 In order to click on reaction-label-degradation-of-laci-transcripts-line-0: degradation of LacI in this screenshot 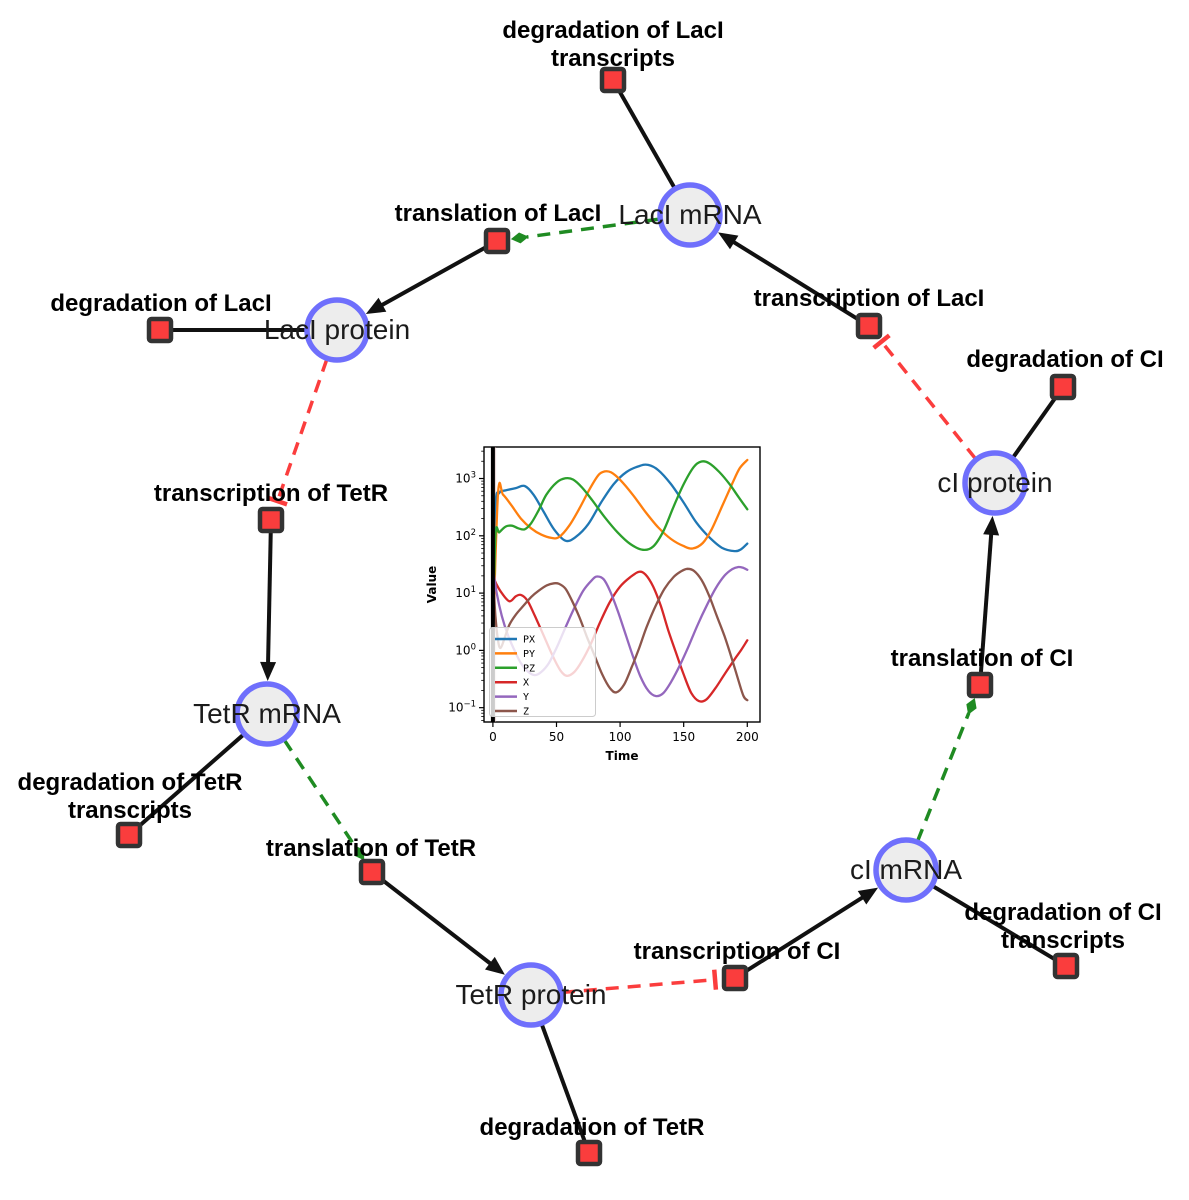, I will do `click(612, 30)`.